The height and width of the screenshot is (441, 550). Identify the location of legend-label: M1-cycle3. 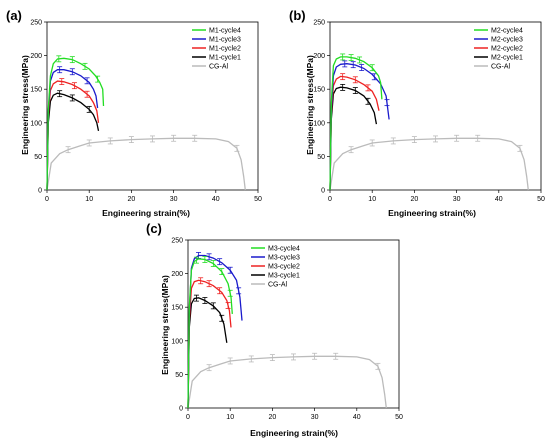
(225, 40).